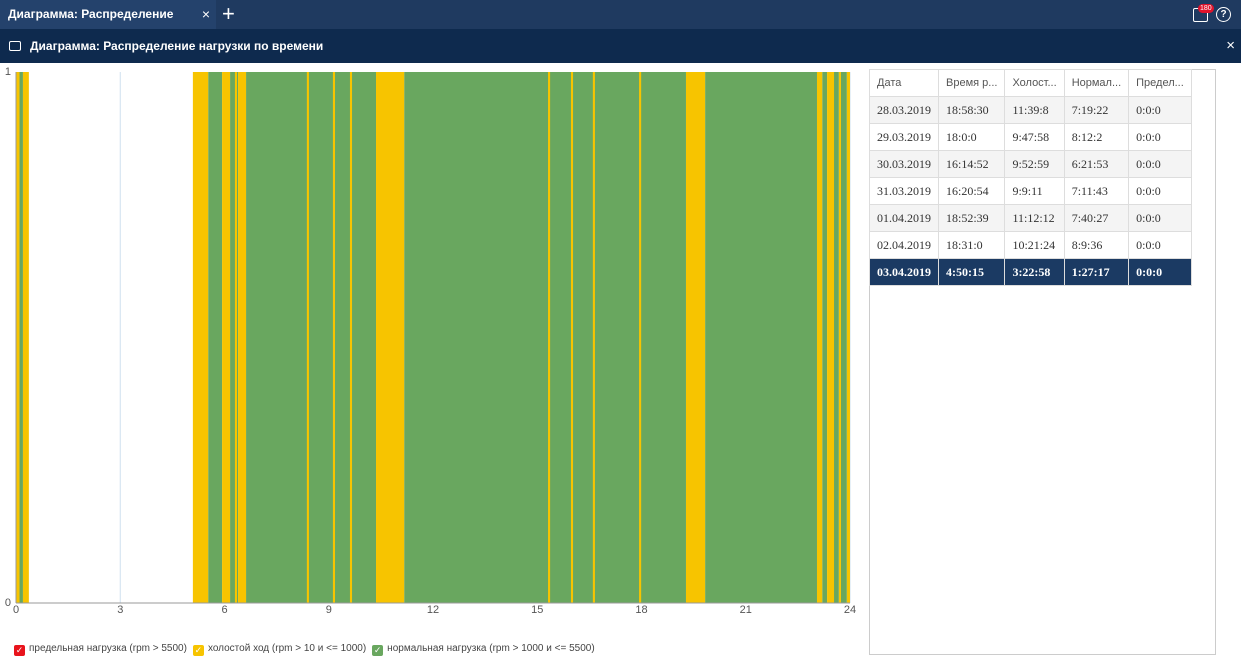 Image resolution: width=1241 pixels, height=661 pixels. I want to click on cell: 18:58:30, so click(971, 110).